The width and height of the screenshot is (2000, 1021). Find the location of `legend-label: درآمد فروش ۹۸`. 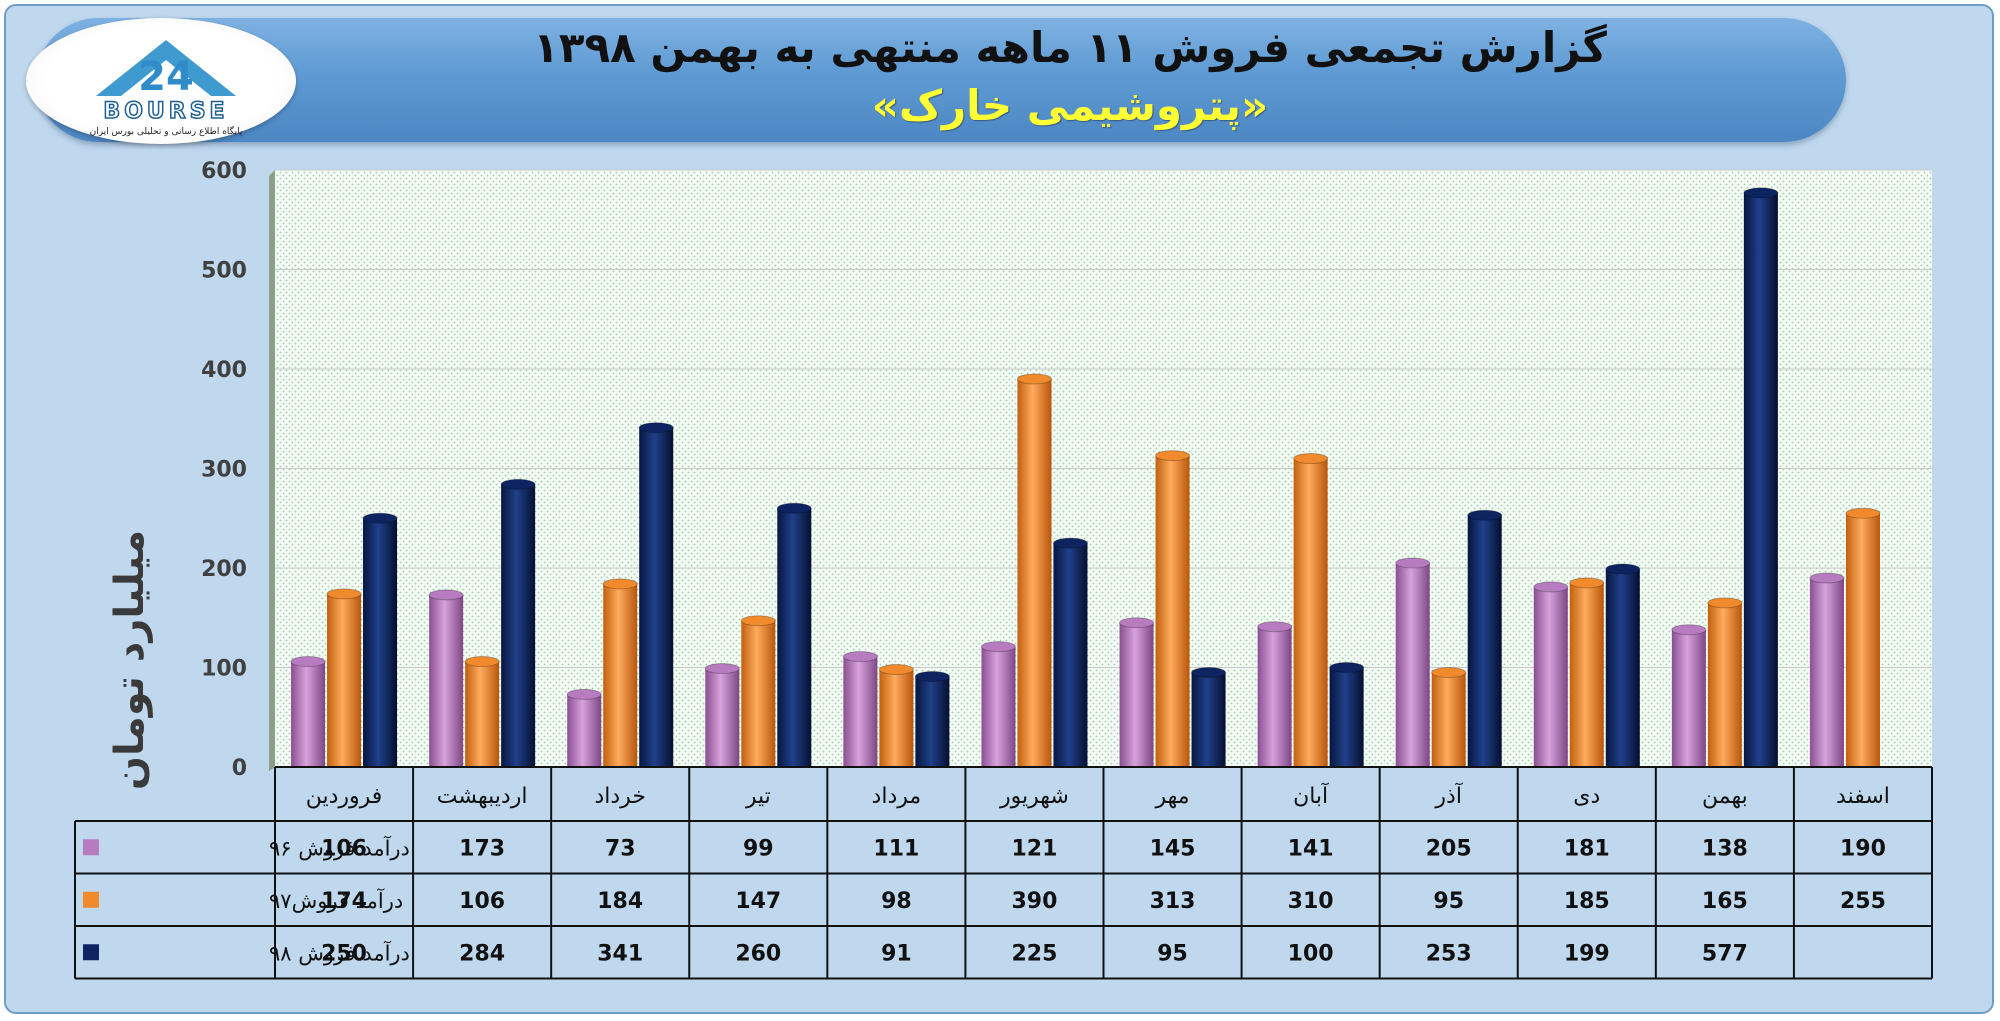

legend-label: درآمد فروش ۹۸ is located at coordinates (339, 952).